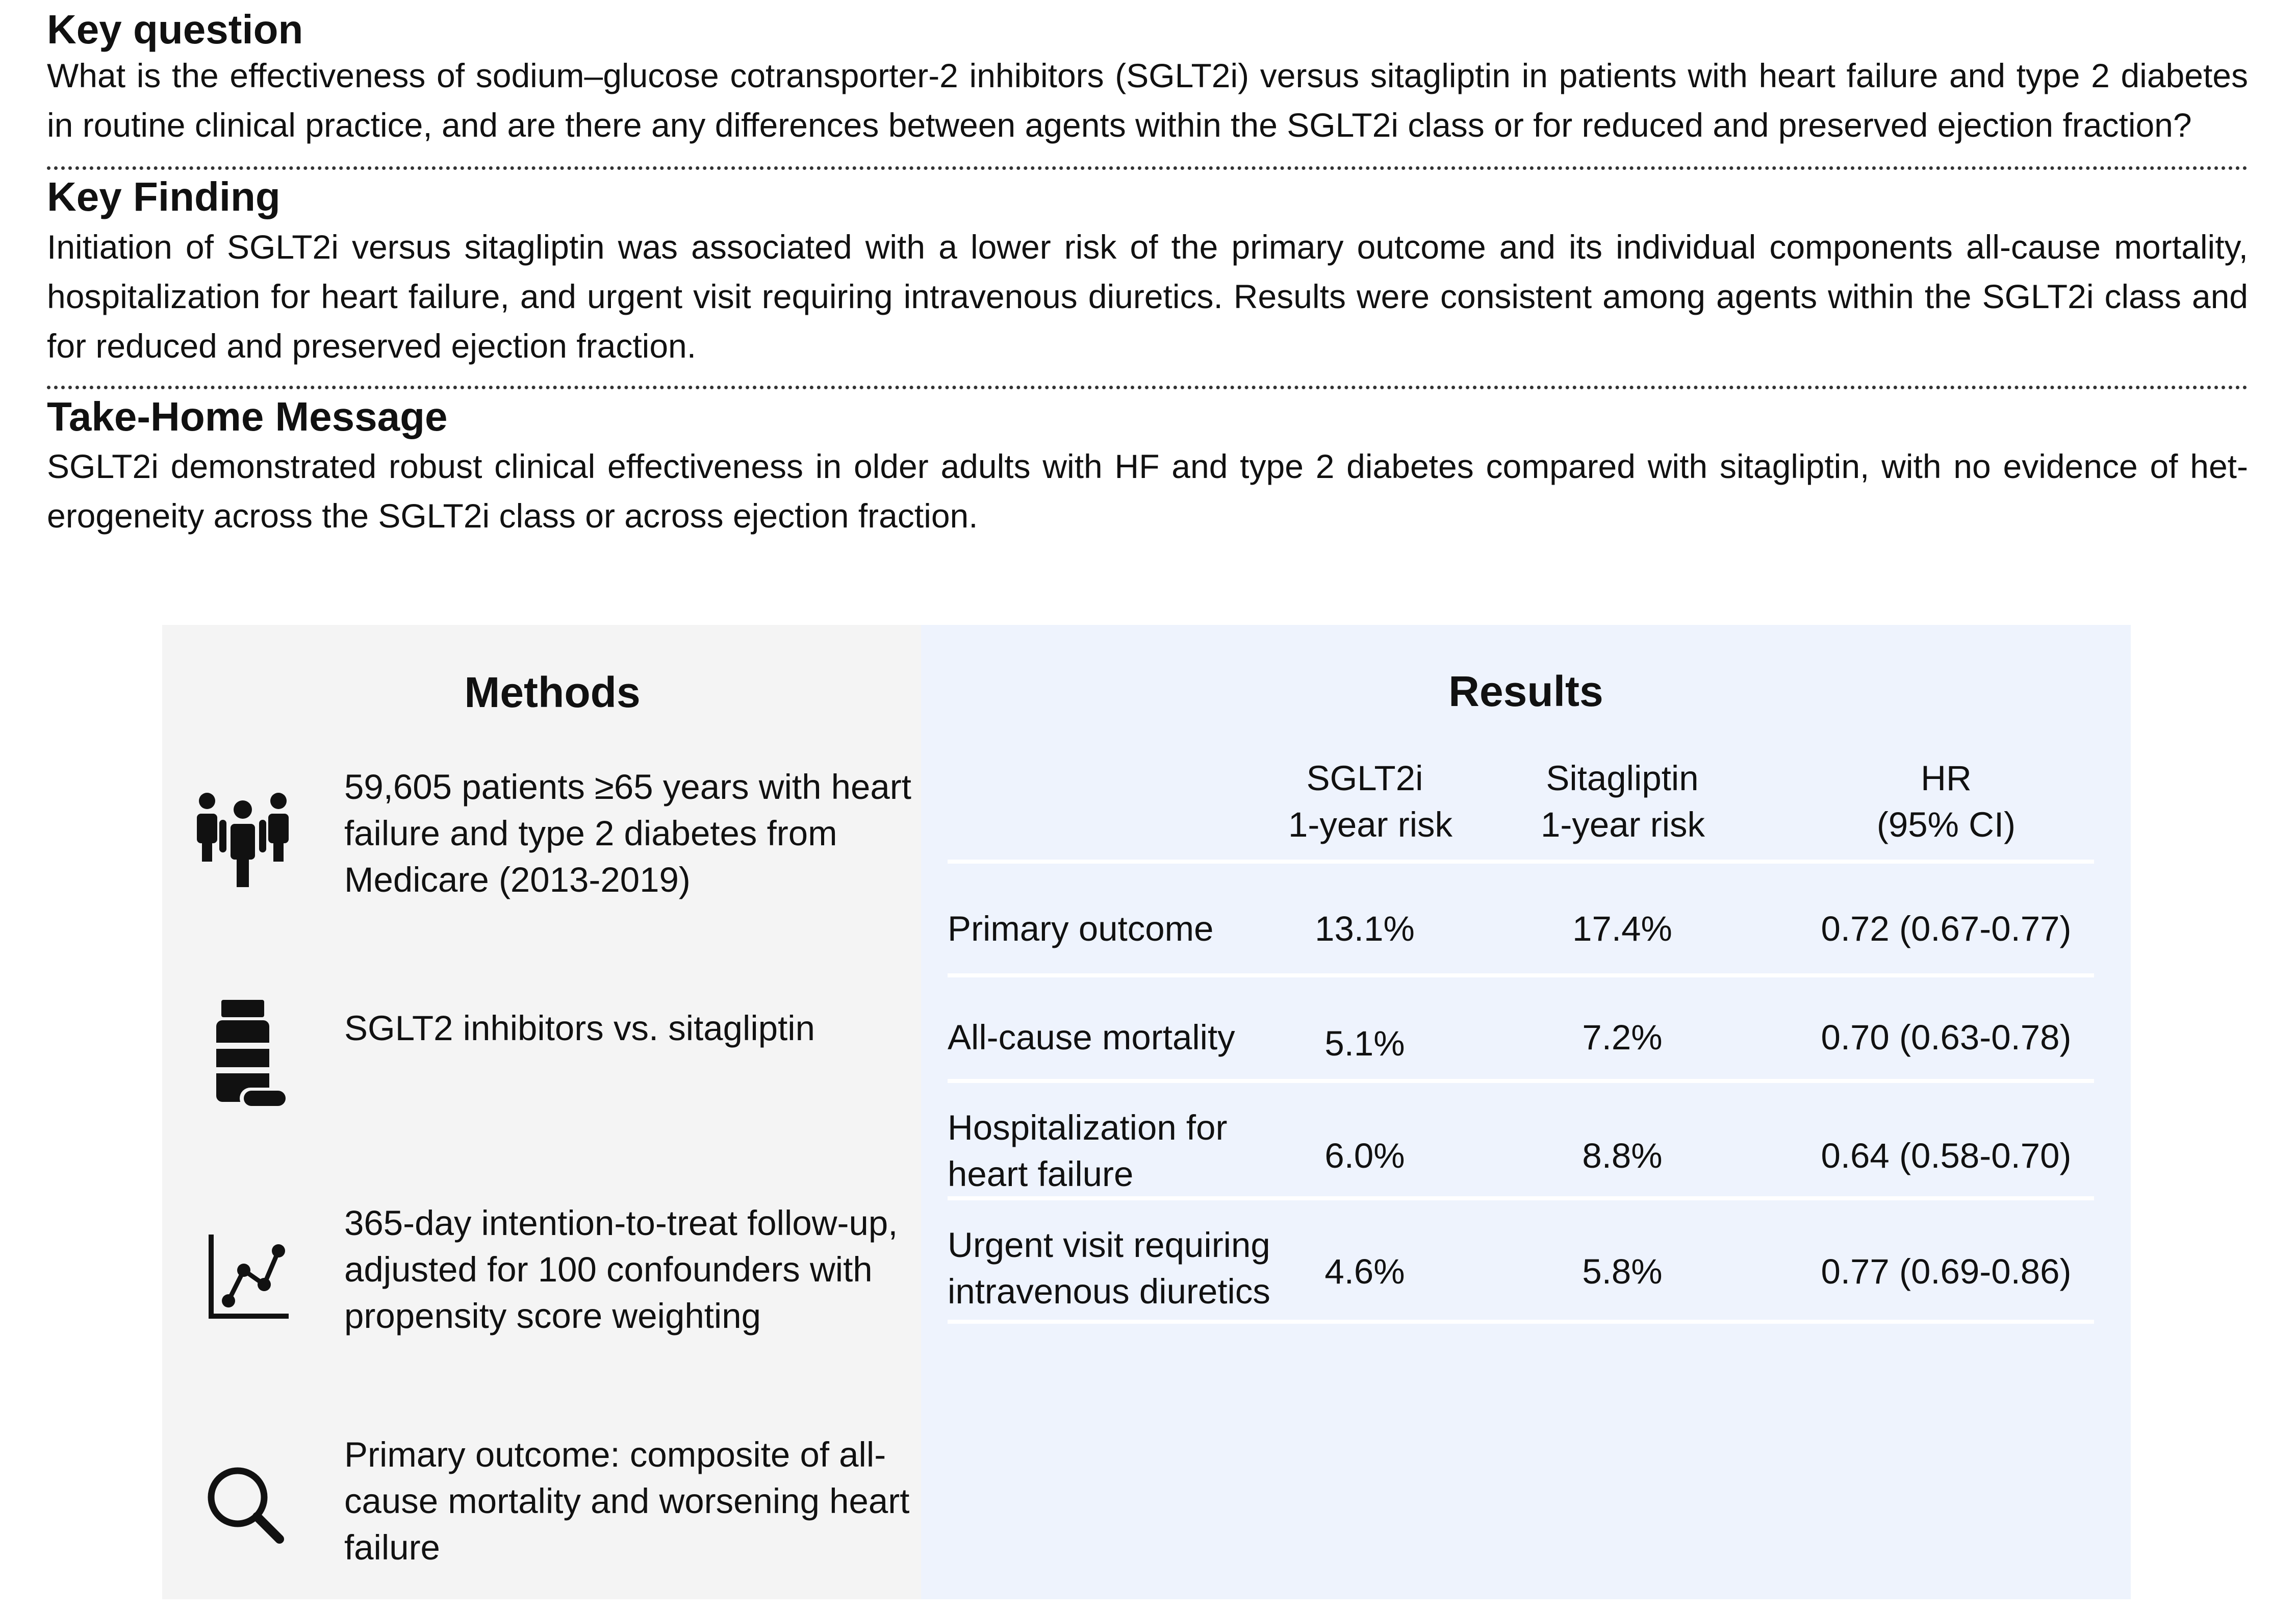  Describe the element at coordinates (1081, 928) in the screenshot. I see `row-label: Primary outcome` at that location.